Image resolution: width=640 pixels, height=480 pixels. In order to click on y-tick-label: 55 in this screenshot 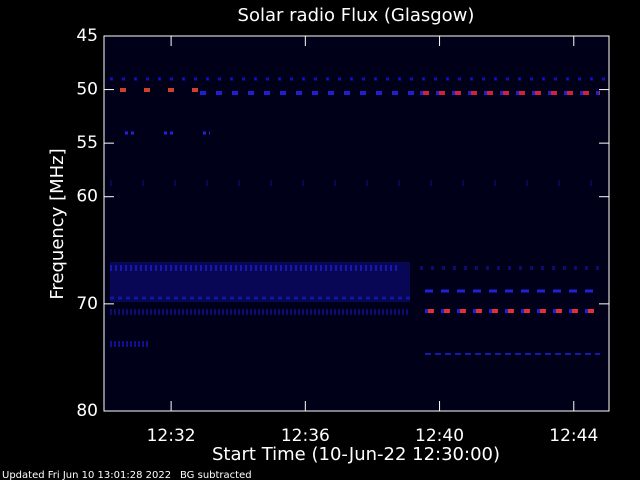, I will do `click(87, 143)`.